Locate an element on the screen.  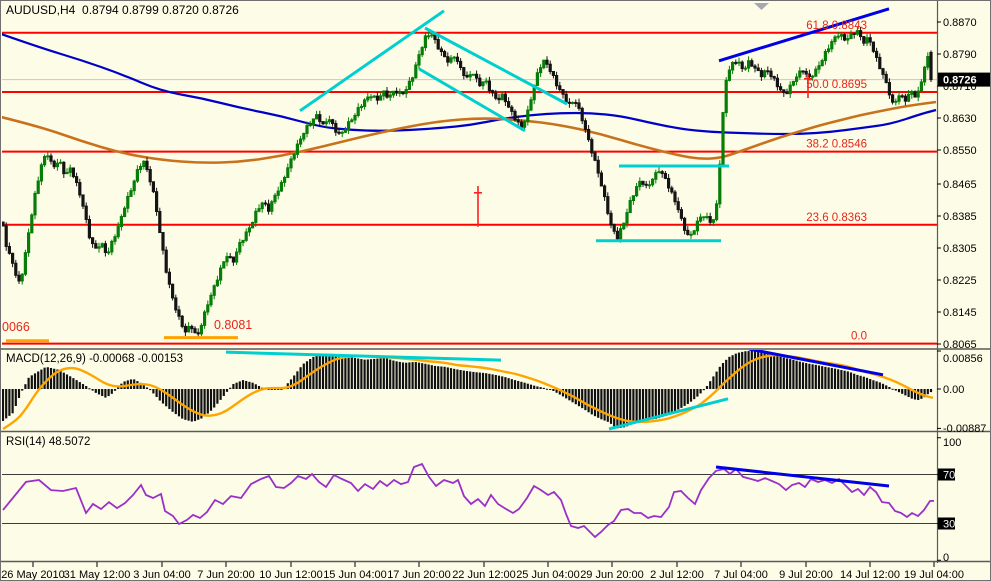
triangle-marker-icon is located at coordinates (761, 6).